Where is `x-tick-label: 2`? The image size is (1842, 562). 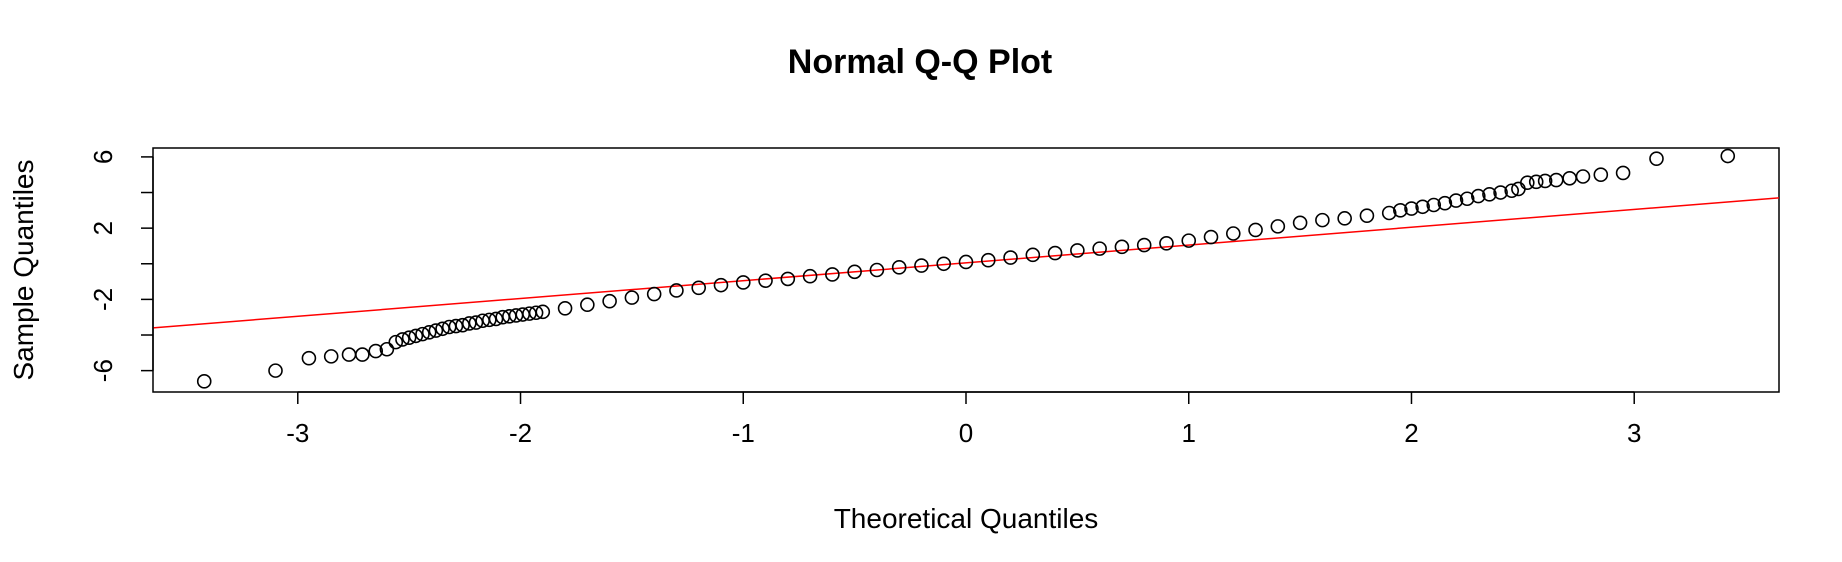
x-tick-label: 2 is located at coordinates (1411, 433).